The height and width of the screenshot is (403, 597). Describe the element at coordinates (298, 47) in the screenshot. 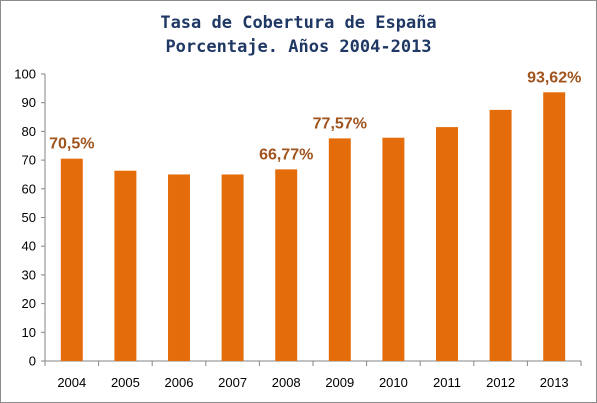

I see `chart-title-line-2: Porcentaje. Años 2004-2013` at that location.